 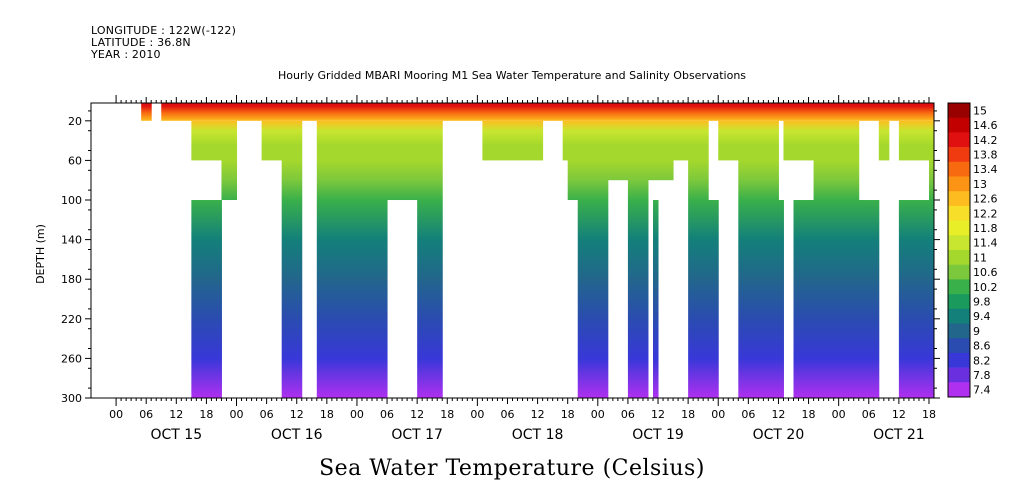 I want to click on y-tick-label: 180, so click(x=71, y=279).